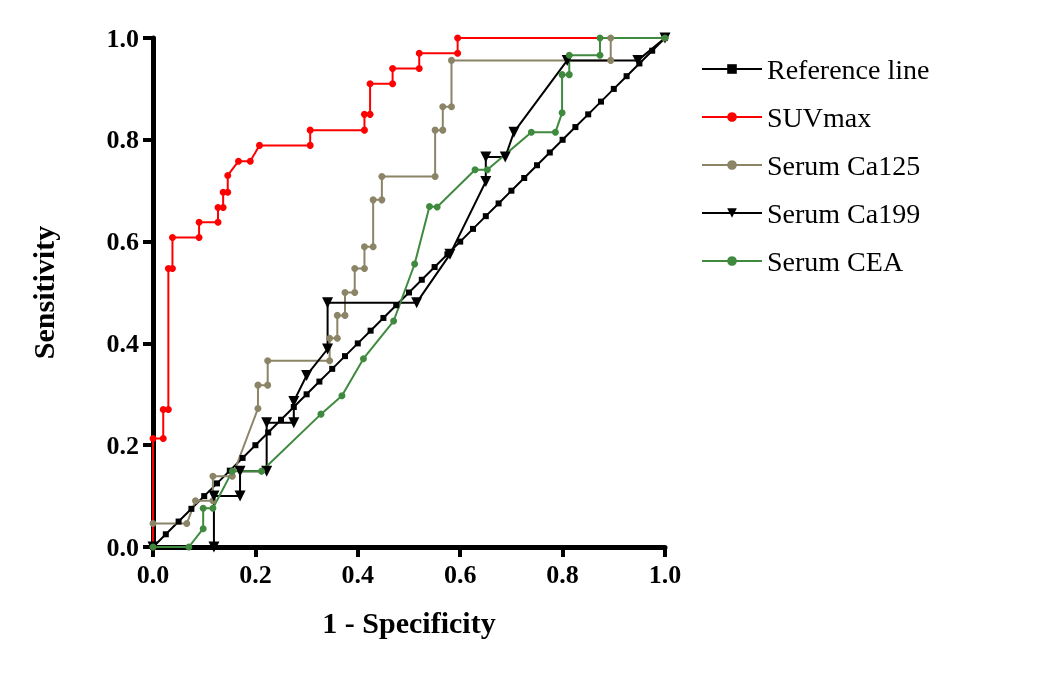 The image size is (1038, 683). What do you see at coordinates (358, 574) in the screenshot?
I see `x-tick-label: 0.4` at bounding box center [358, 574].